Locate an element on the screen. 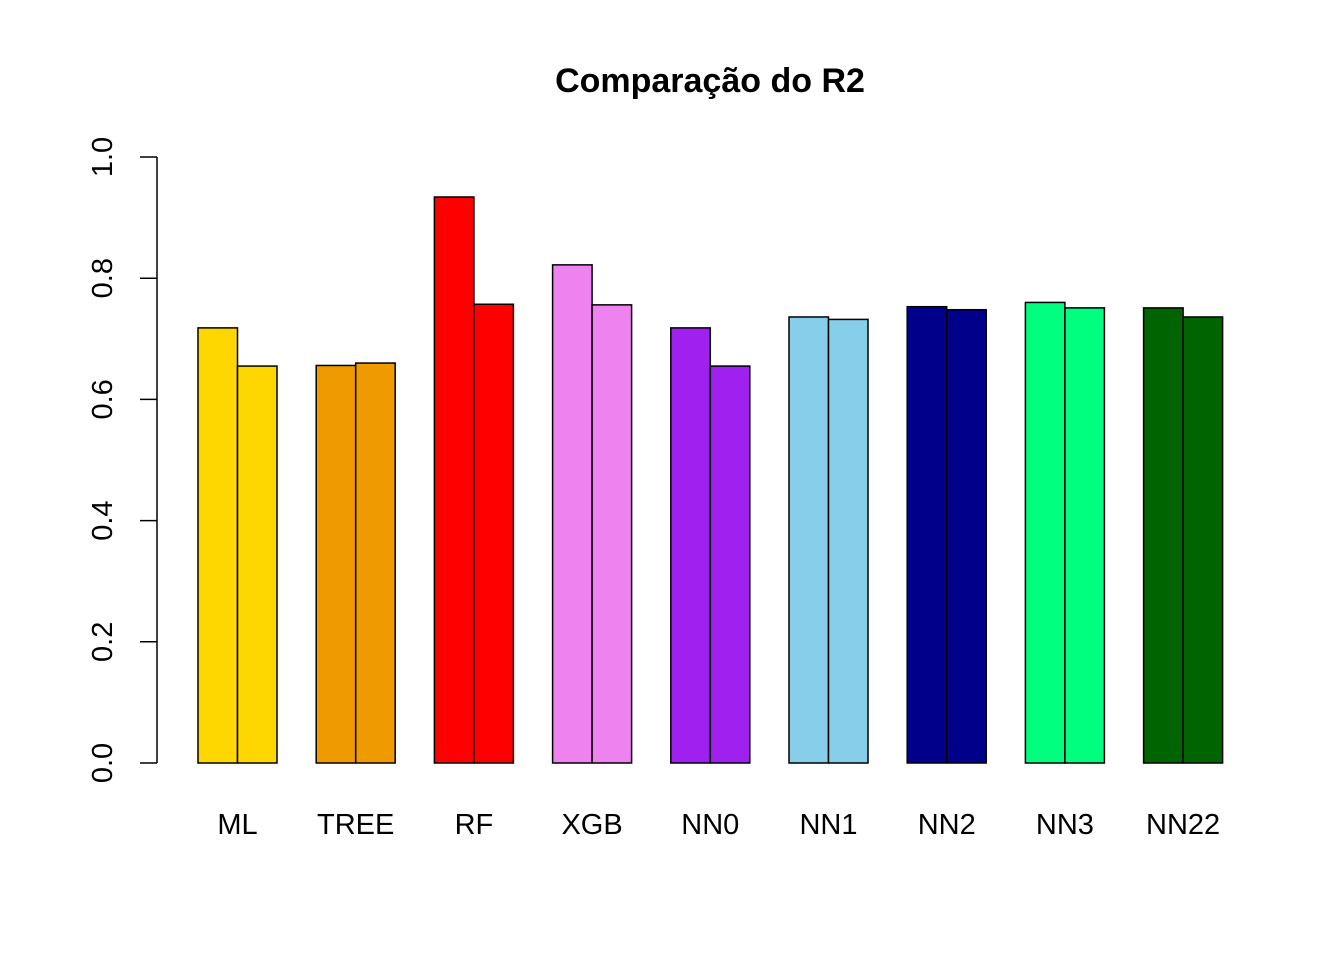 The image size is (1344, 960). x-axis-labels: ML TREE RF XGB NN0 NN1 NN2 NN3 NN22 is located at coordinates (718, 825).